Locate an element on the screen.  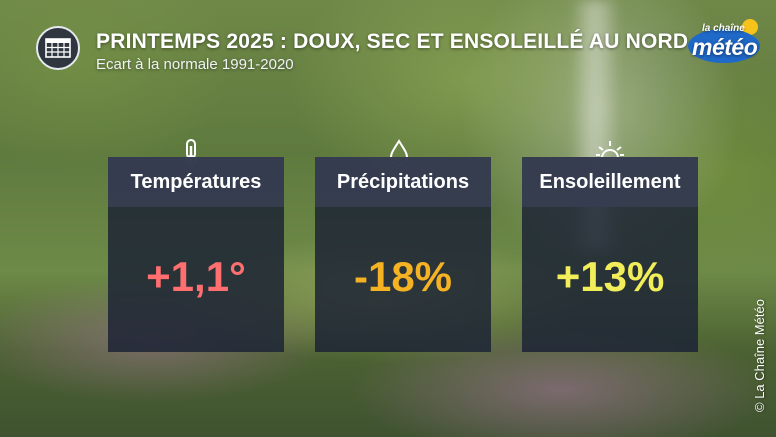
card-label: Températures is located at coordinates (196, 182).